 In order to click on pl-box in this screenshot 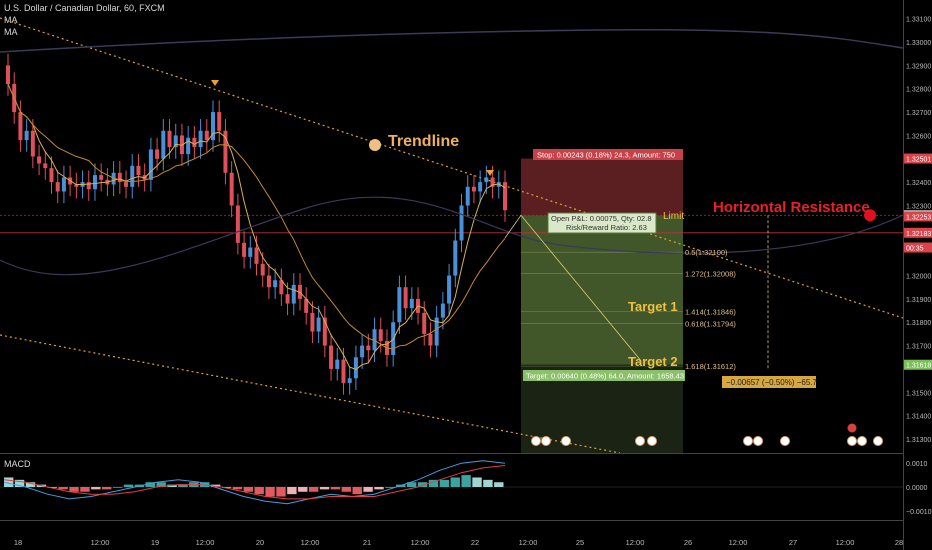, I will do `click(602, 223)`.